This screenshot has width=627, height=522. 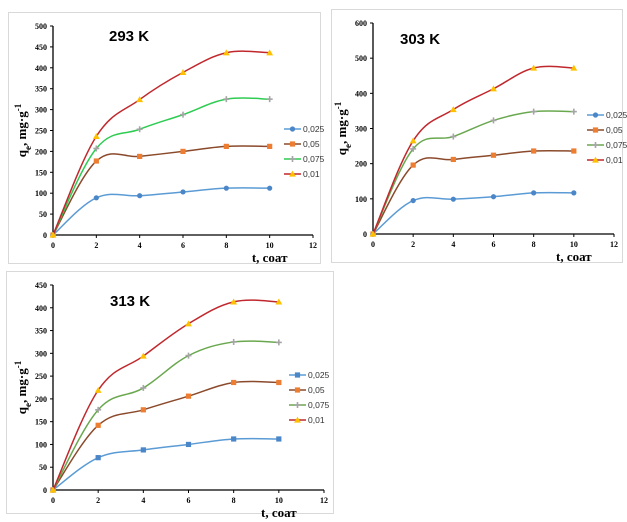 What do you see at coordinates (420, 39) in the screenshot?
I see `chart-title: 303 K` at bounding box center [420, 39].